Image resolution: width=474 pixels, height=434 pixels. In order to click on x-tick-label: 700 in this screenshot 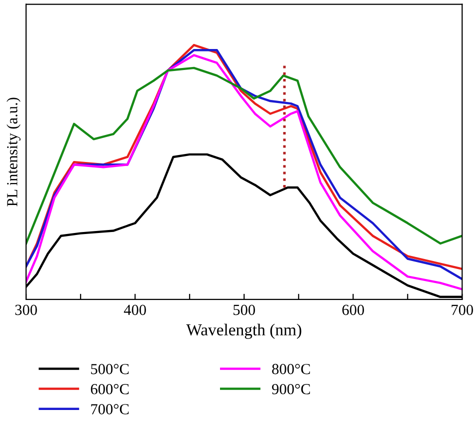, I will do `click(463, 310)`.